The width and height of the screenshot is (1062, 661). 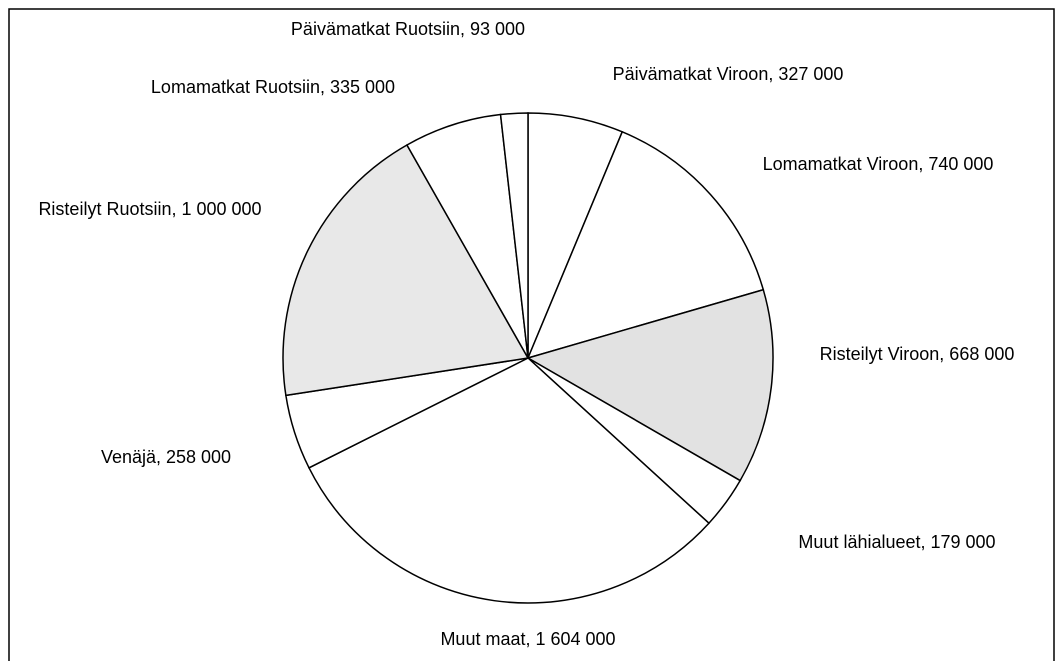 What do you see at coordinates (728, 74) in the screenshot?
I see `slice-label: Päivämatkat Viroon, 327 000` at bounding box center [728, 74].